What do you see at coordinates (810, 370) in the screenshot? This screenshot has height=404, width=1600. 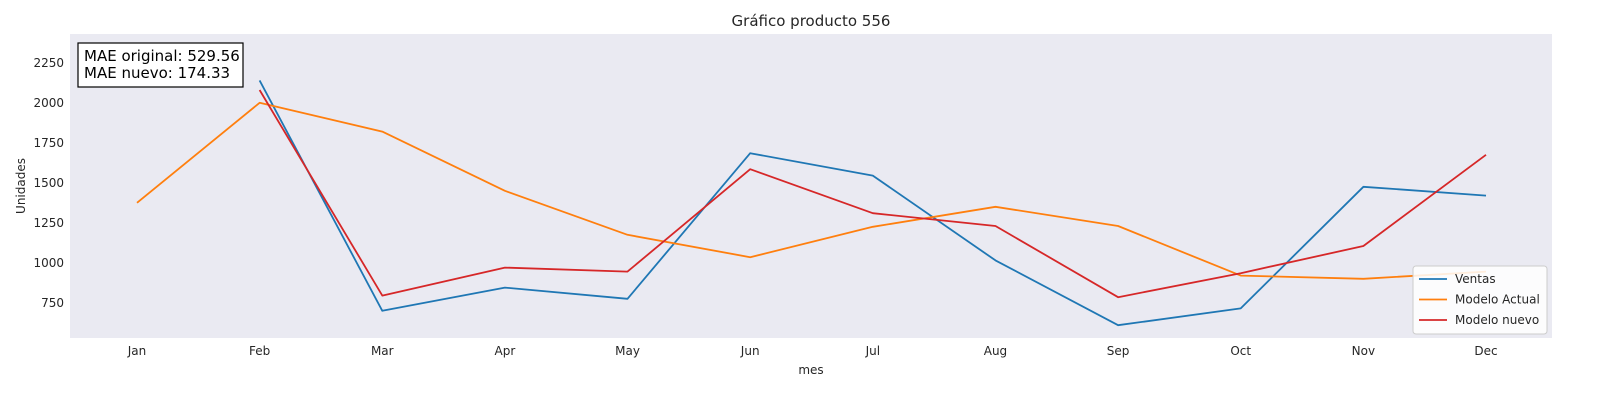 I see `x-axis-label: mes` at bounding box center [810, 370].